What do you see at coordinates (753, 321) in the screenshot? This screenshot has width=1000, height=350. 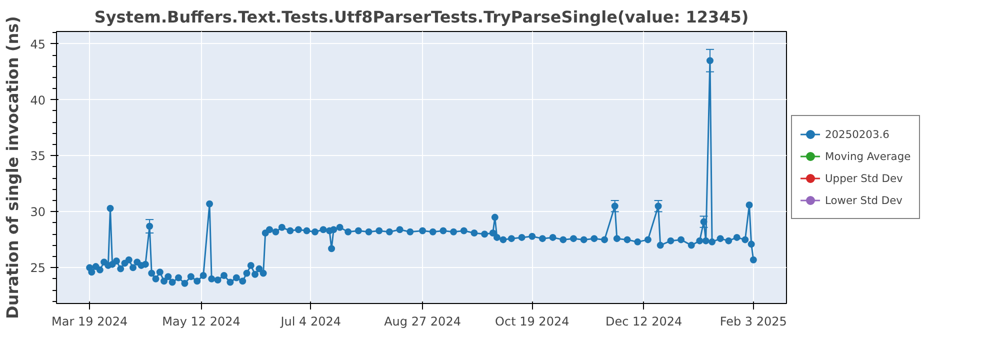 I see `x-tick-label: Feb 3 2025` at bounding box center [753, 321].